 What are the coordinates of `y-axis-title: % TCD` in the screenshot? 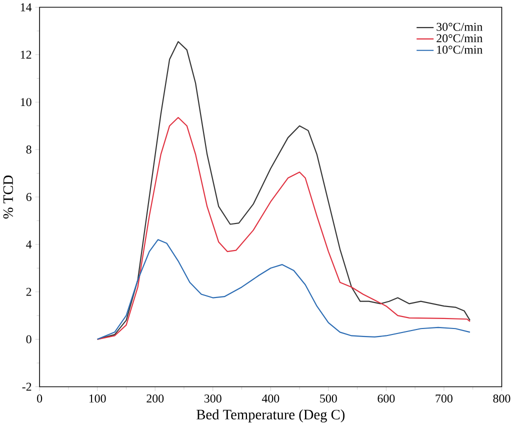 It's located at (8, 197).